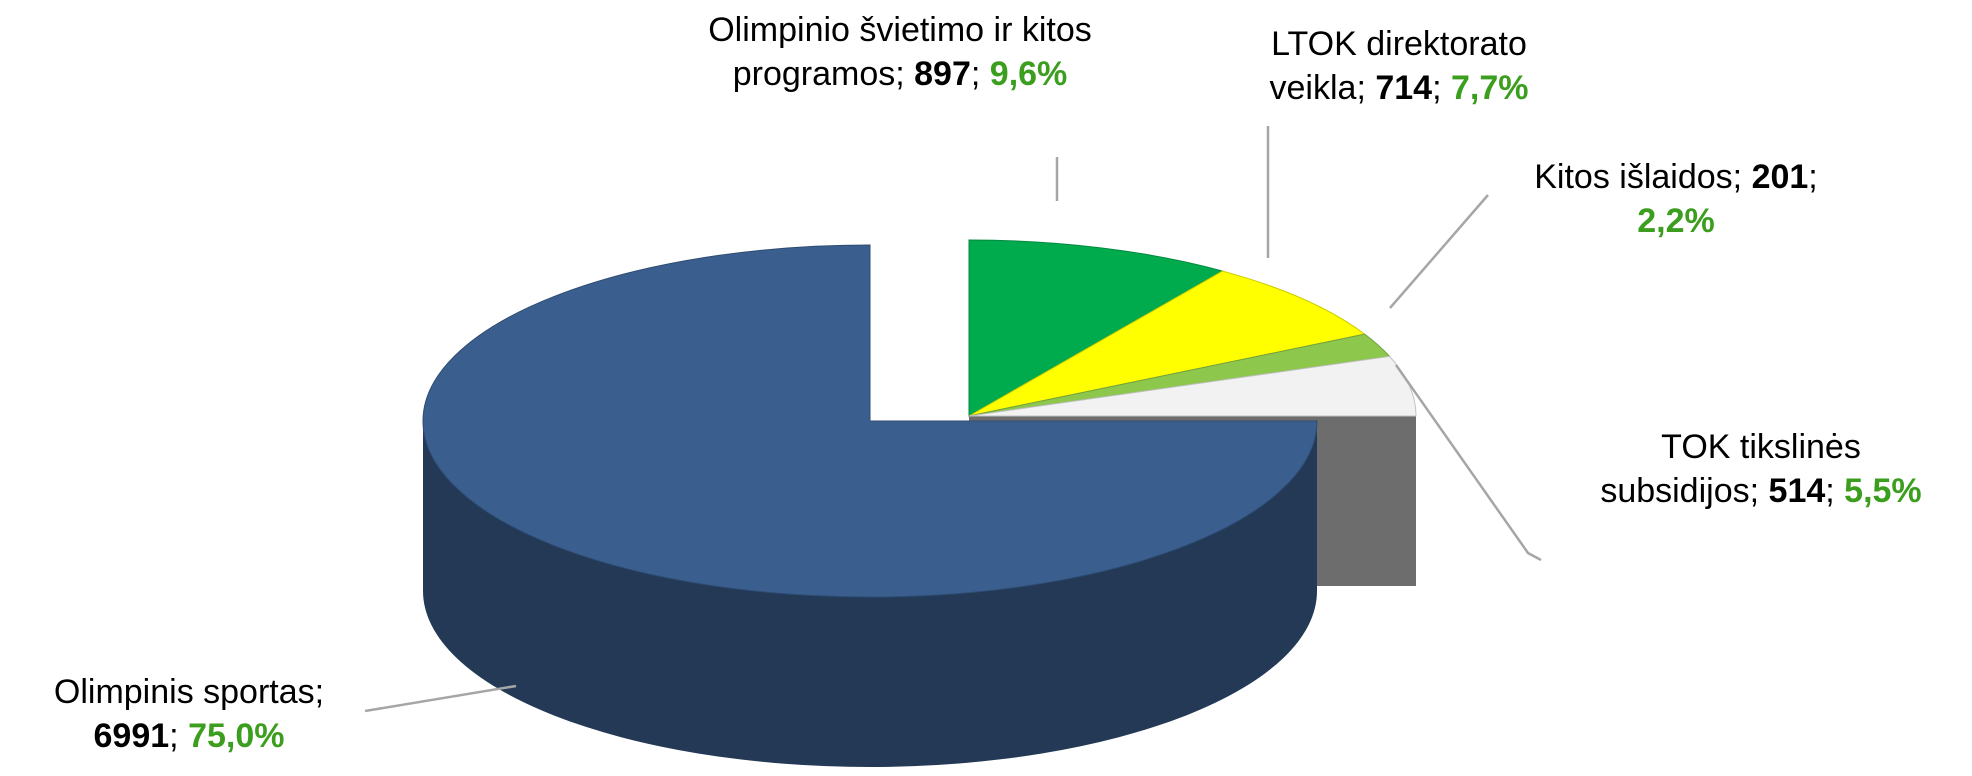  What do you see at coordinates (1730, 469) in the screenshot?
I see `label-name: TOK tikslinės subsidijos` at bounding box center [1730, 469].